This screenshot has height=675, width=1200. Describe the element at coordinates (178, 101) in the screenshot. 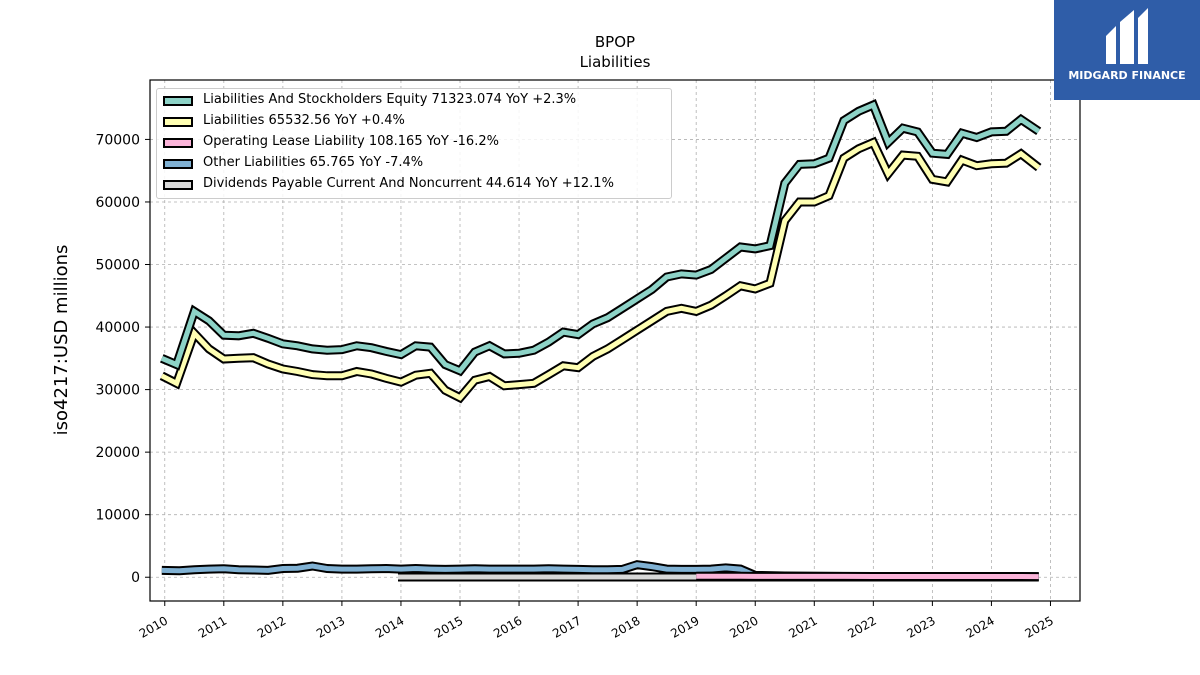

I see `legend-swatch-equity` at that location.